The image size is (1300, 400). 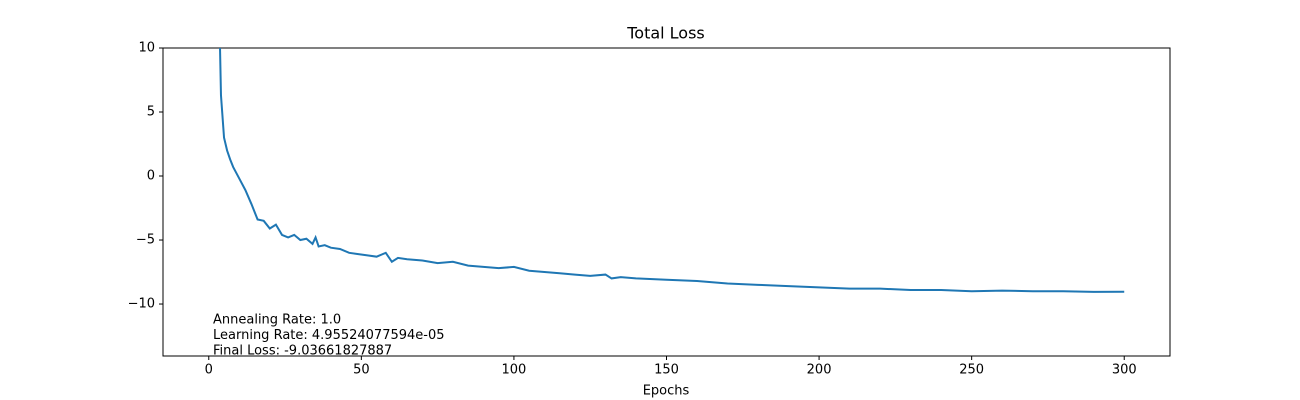 What do you see at coordinates (666, 391) in the screenshot?
I see `x-axis-label: Epochs` at bounding box center [666, 391].